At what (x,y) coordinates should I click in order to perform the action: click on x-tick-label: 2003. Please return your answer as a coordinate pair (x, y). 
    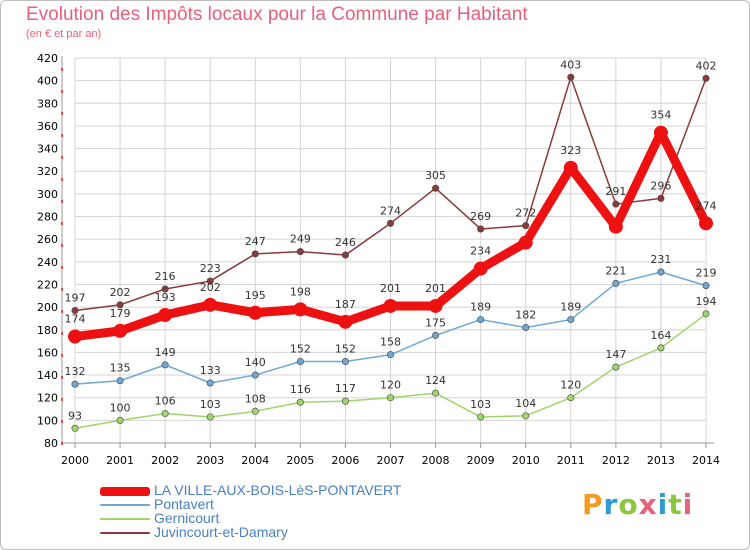
    Looking at the image, I should click on (210, 460).